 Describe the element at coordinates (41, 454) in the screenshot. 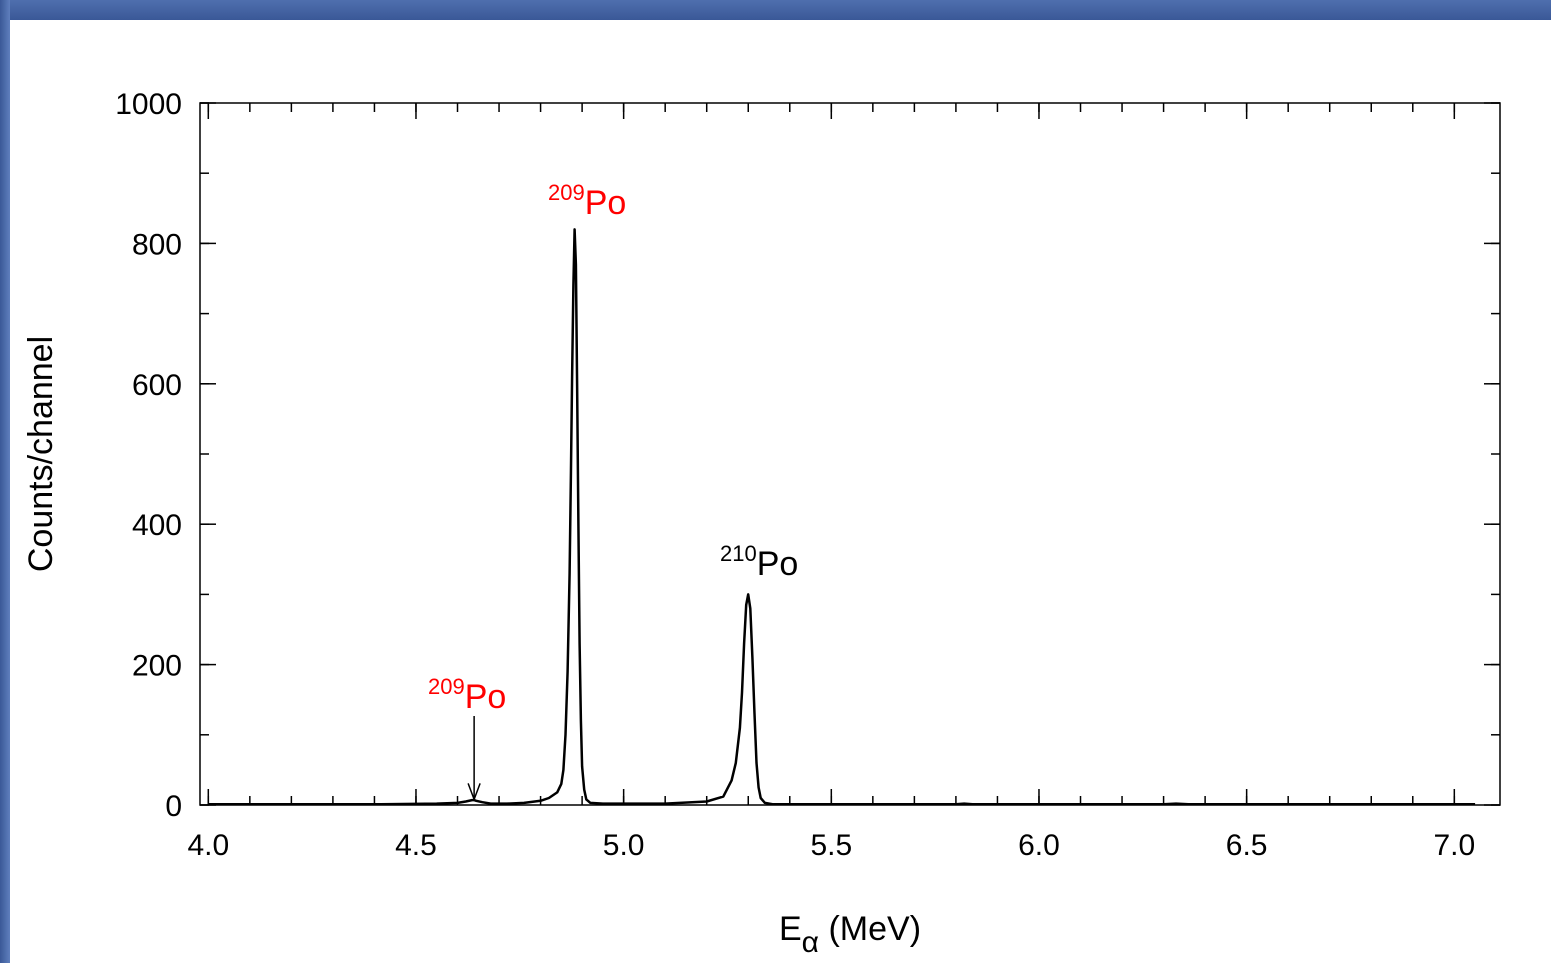

I see `y-axis-title: Counts/channel` at that location.